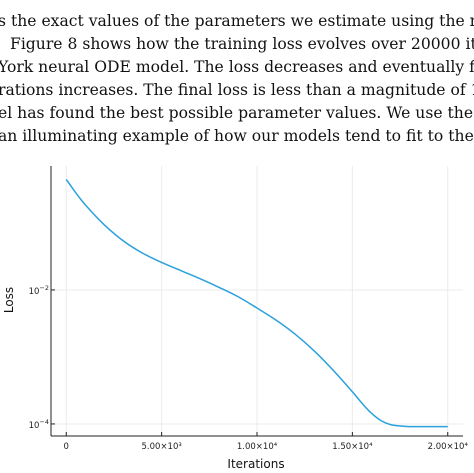  Describe the element at coordinates (161, 447) in the screenshot. I see `x-tick-label: 5.00×10³` at that location.